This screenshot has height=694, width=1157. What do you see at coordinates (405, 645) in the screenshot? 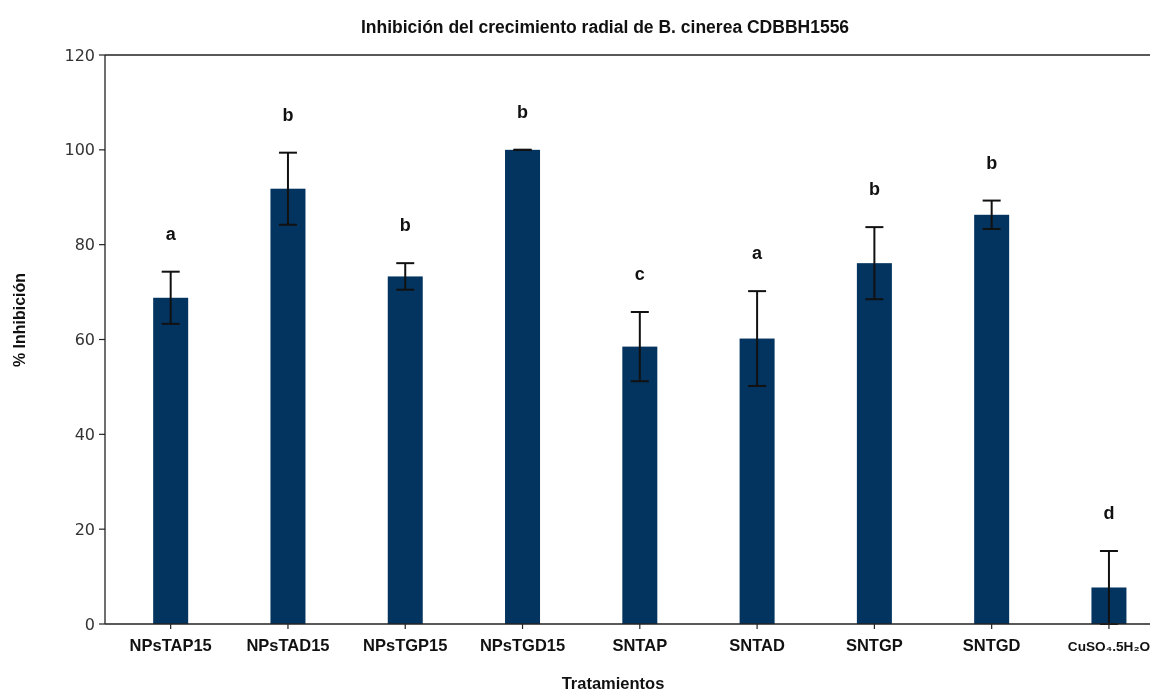
I see `x-tick-label: NPsTGP15` at bounding box center [405, 645].